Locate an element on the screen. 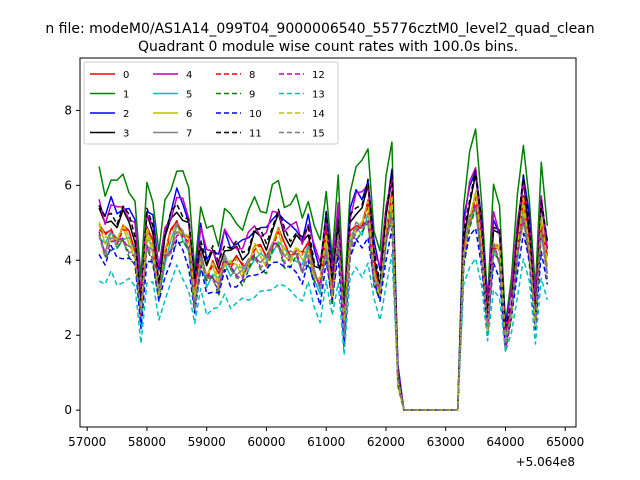 The height and width of the screenshot is (480, 640). y-tick-label: 4 is located at coordinates (68, 260).